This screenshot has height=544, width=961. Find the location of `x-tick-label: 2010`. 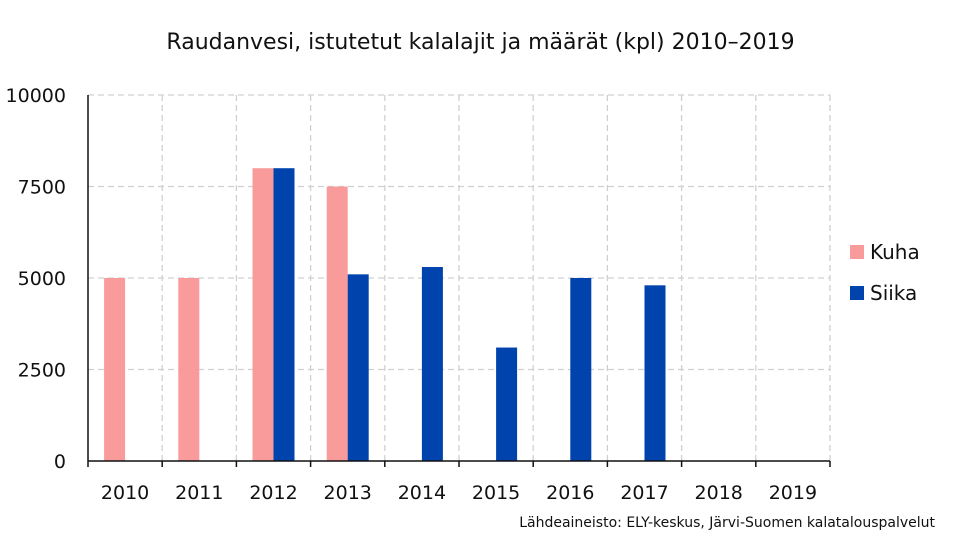

x-tick-label: 2010 is located at coordinates (125, 493).